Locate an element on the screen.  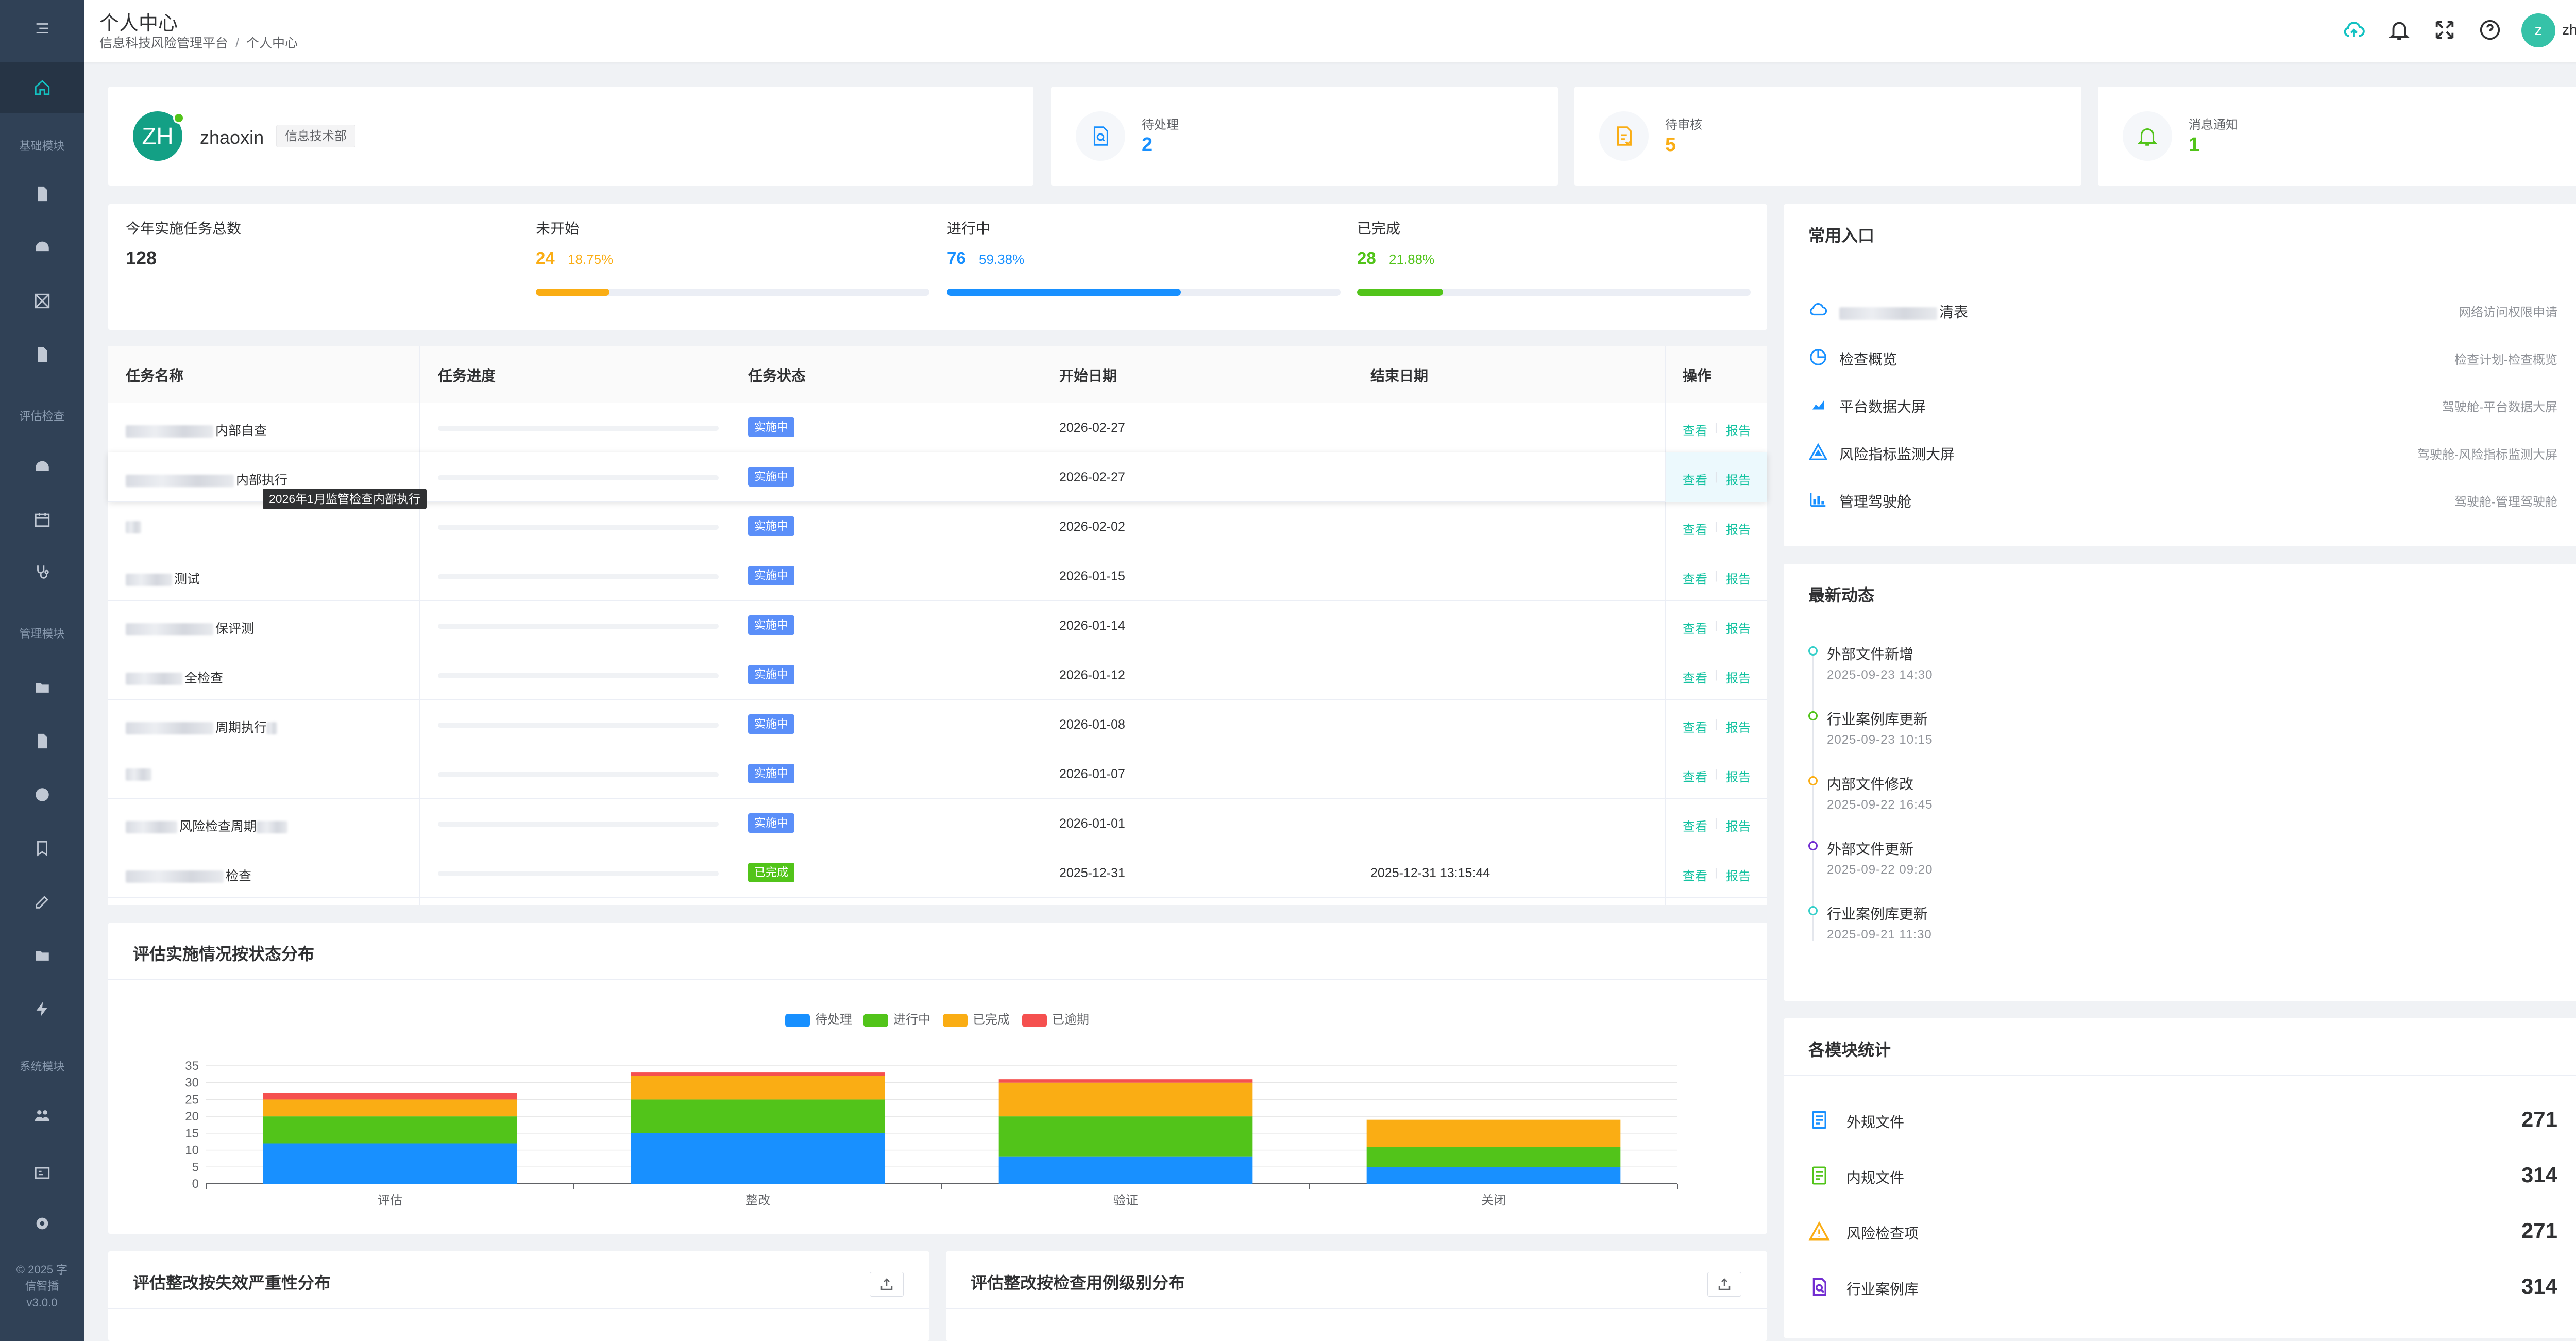
news-item-title: 外部文件新增 is located at coordinates (1870, 654).